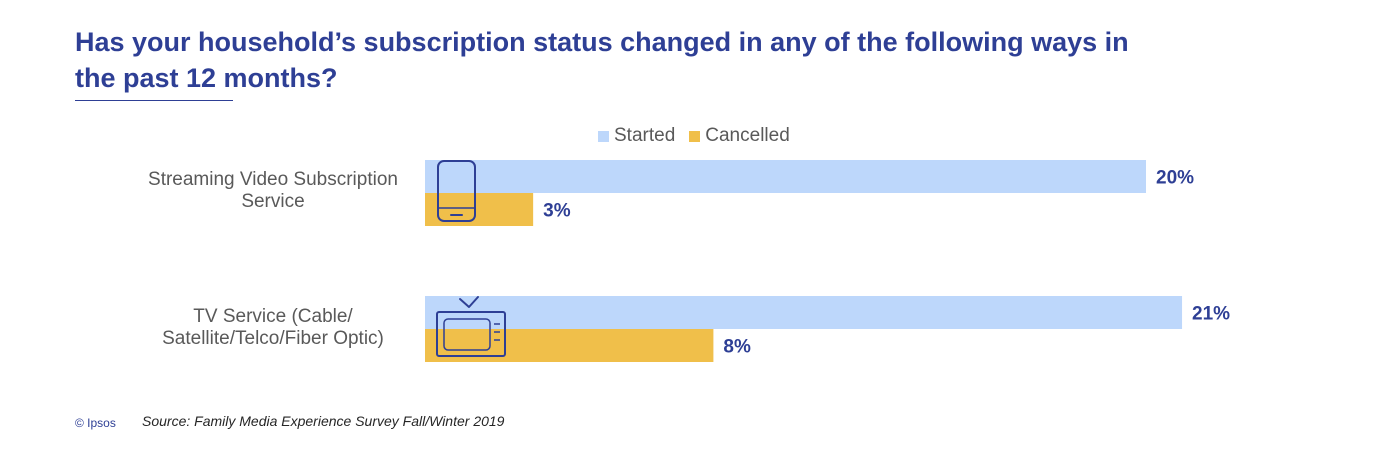  Describe the element at coordinates (603, 136) in the screenshot. I see `legend-swatch-started` at that location.